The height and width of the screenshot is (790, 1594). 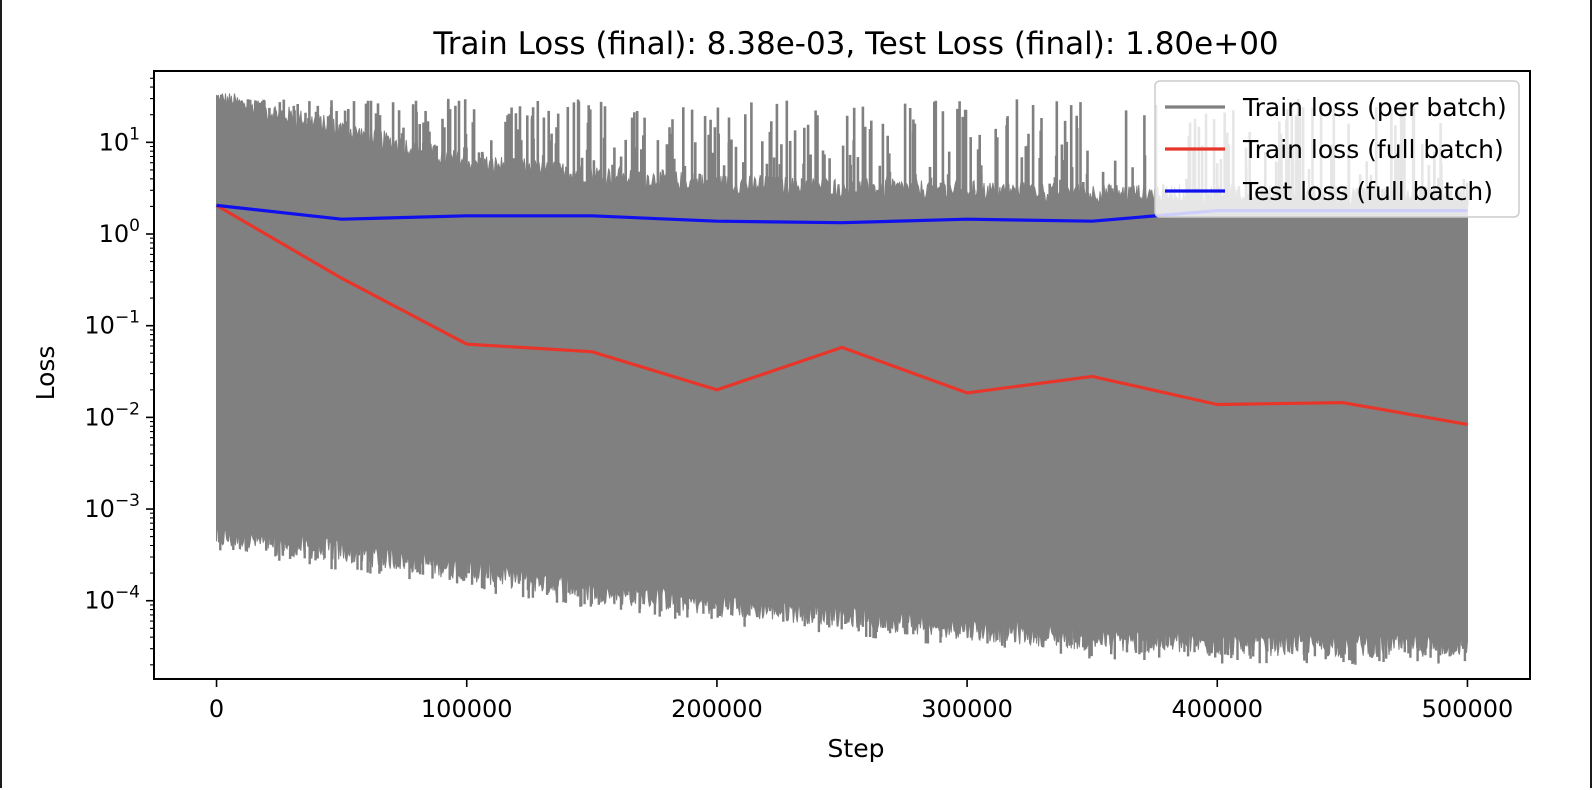 I want to click on x-tick-label: 200000, so click(x=717, y=709).